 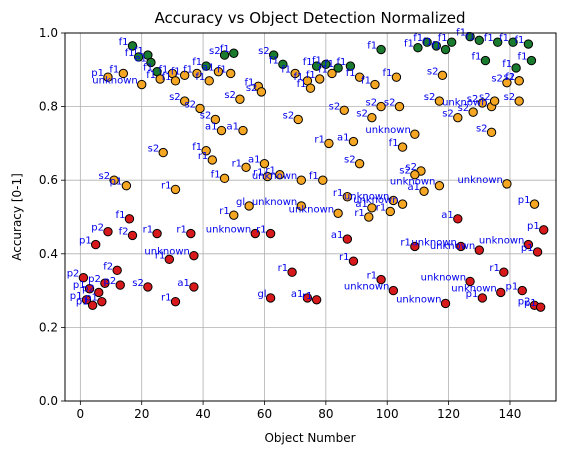 I want to click on x-tick-label: 140, so click(x=510, y=414).